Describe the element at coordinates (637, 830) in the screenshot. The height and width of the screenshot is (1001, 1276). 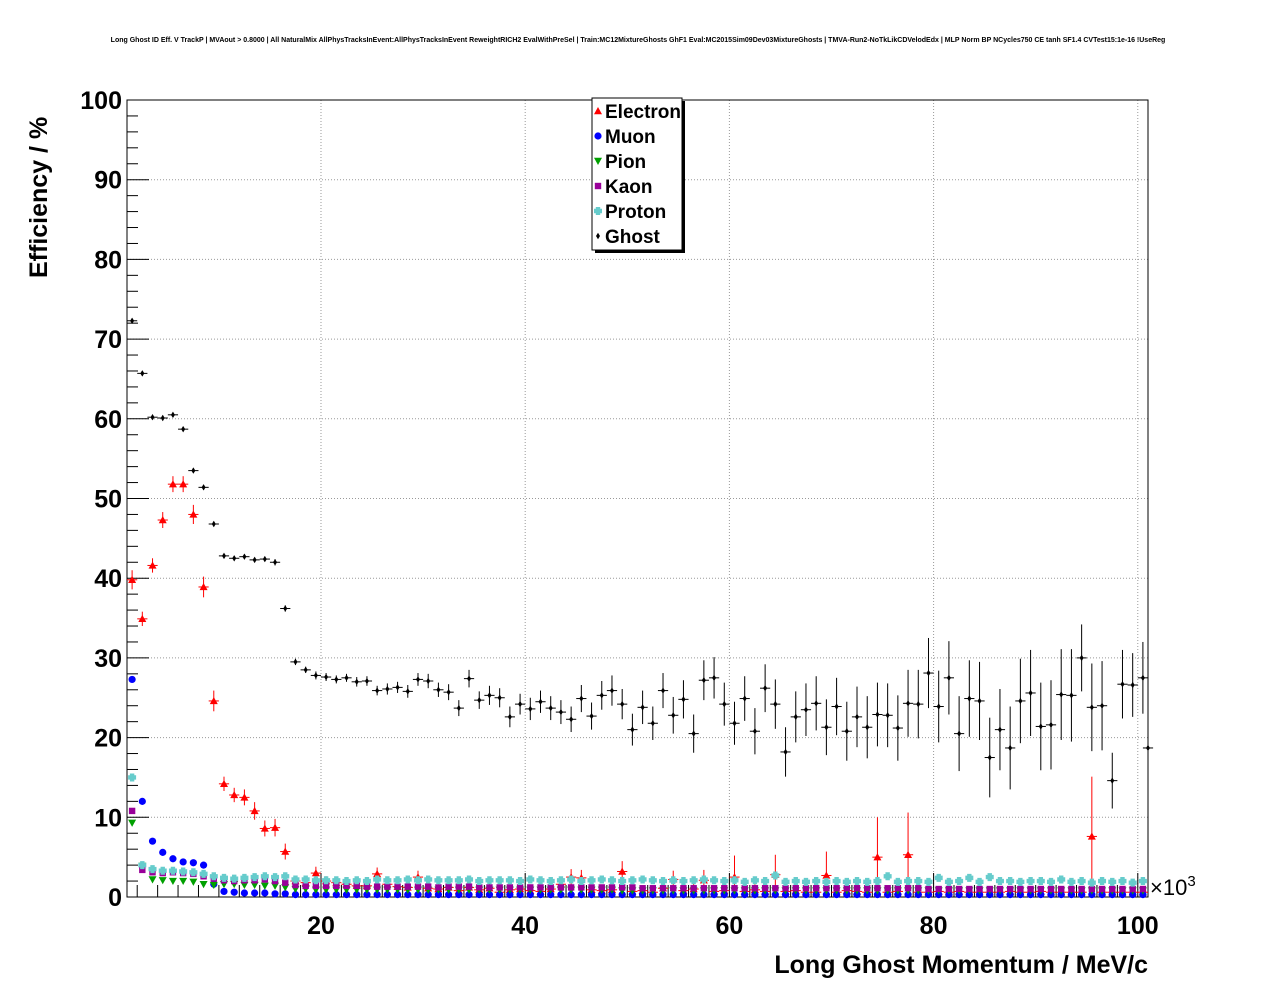
I see `series-proton` at that location.